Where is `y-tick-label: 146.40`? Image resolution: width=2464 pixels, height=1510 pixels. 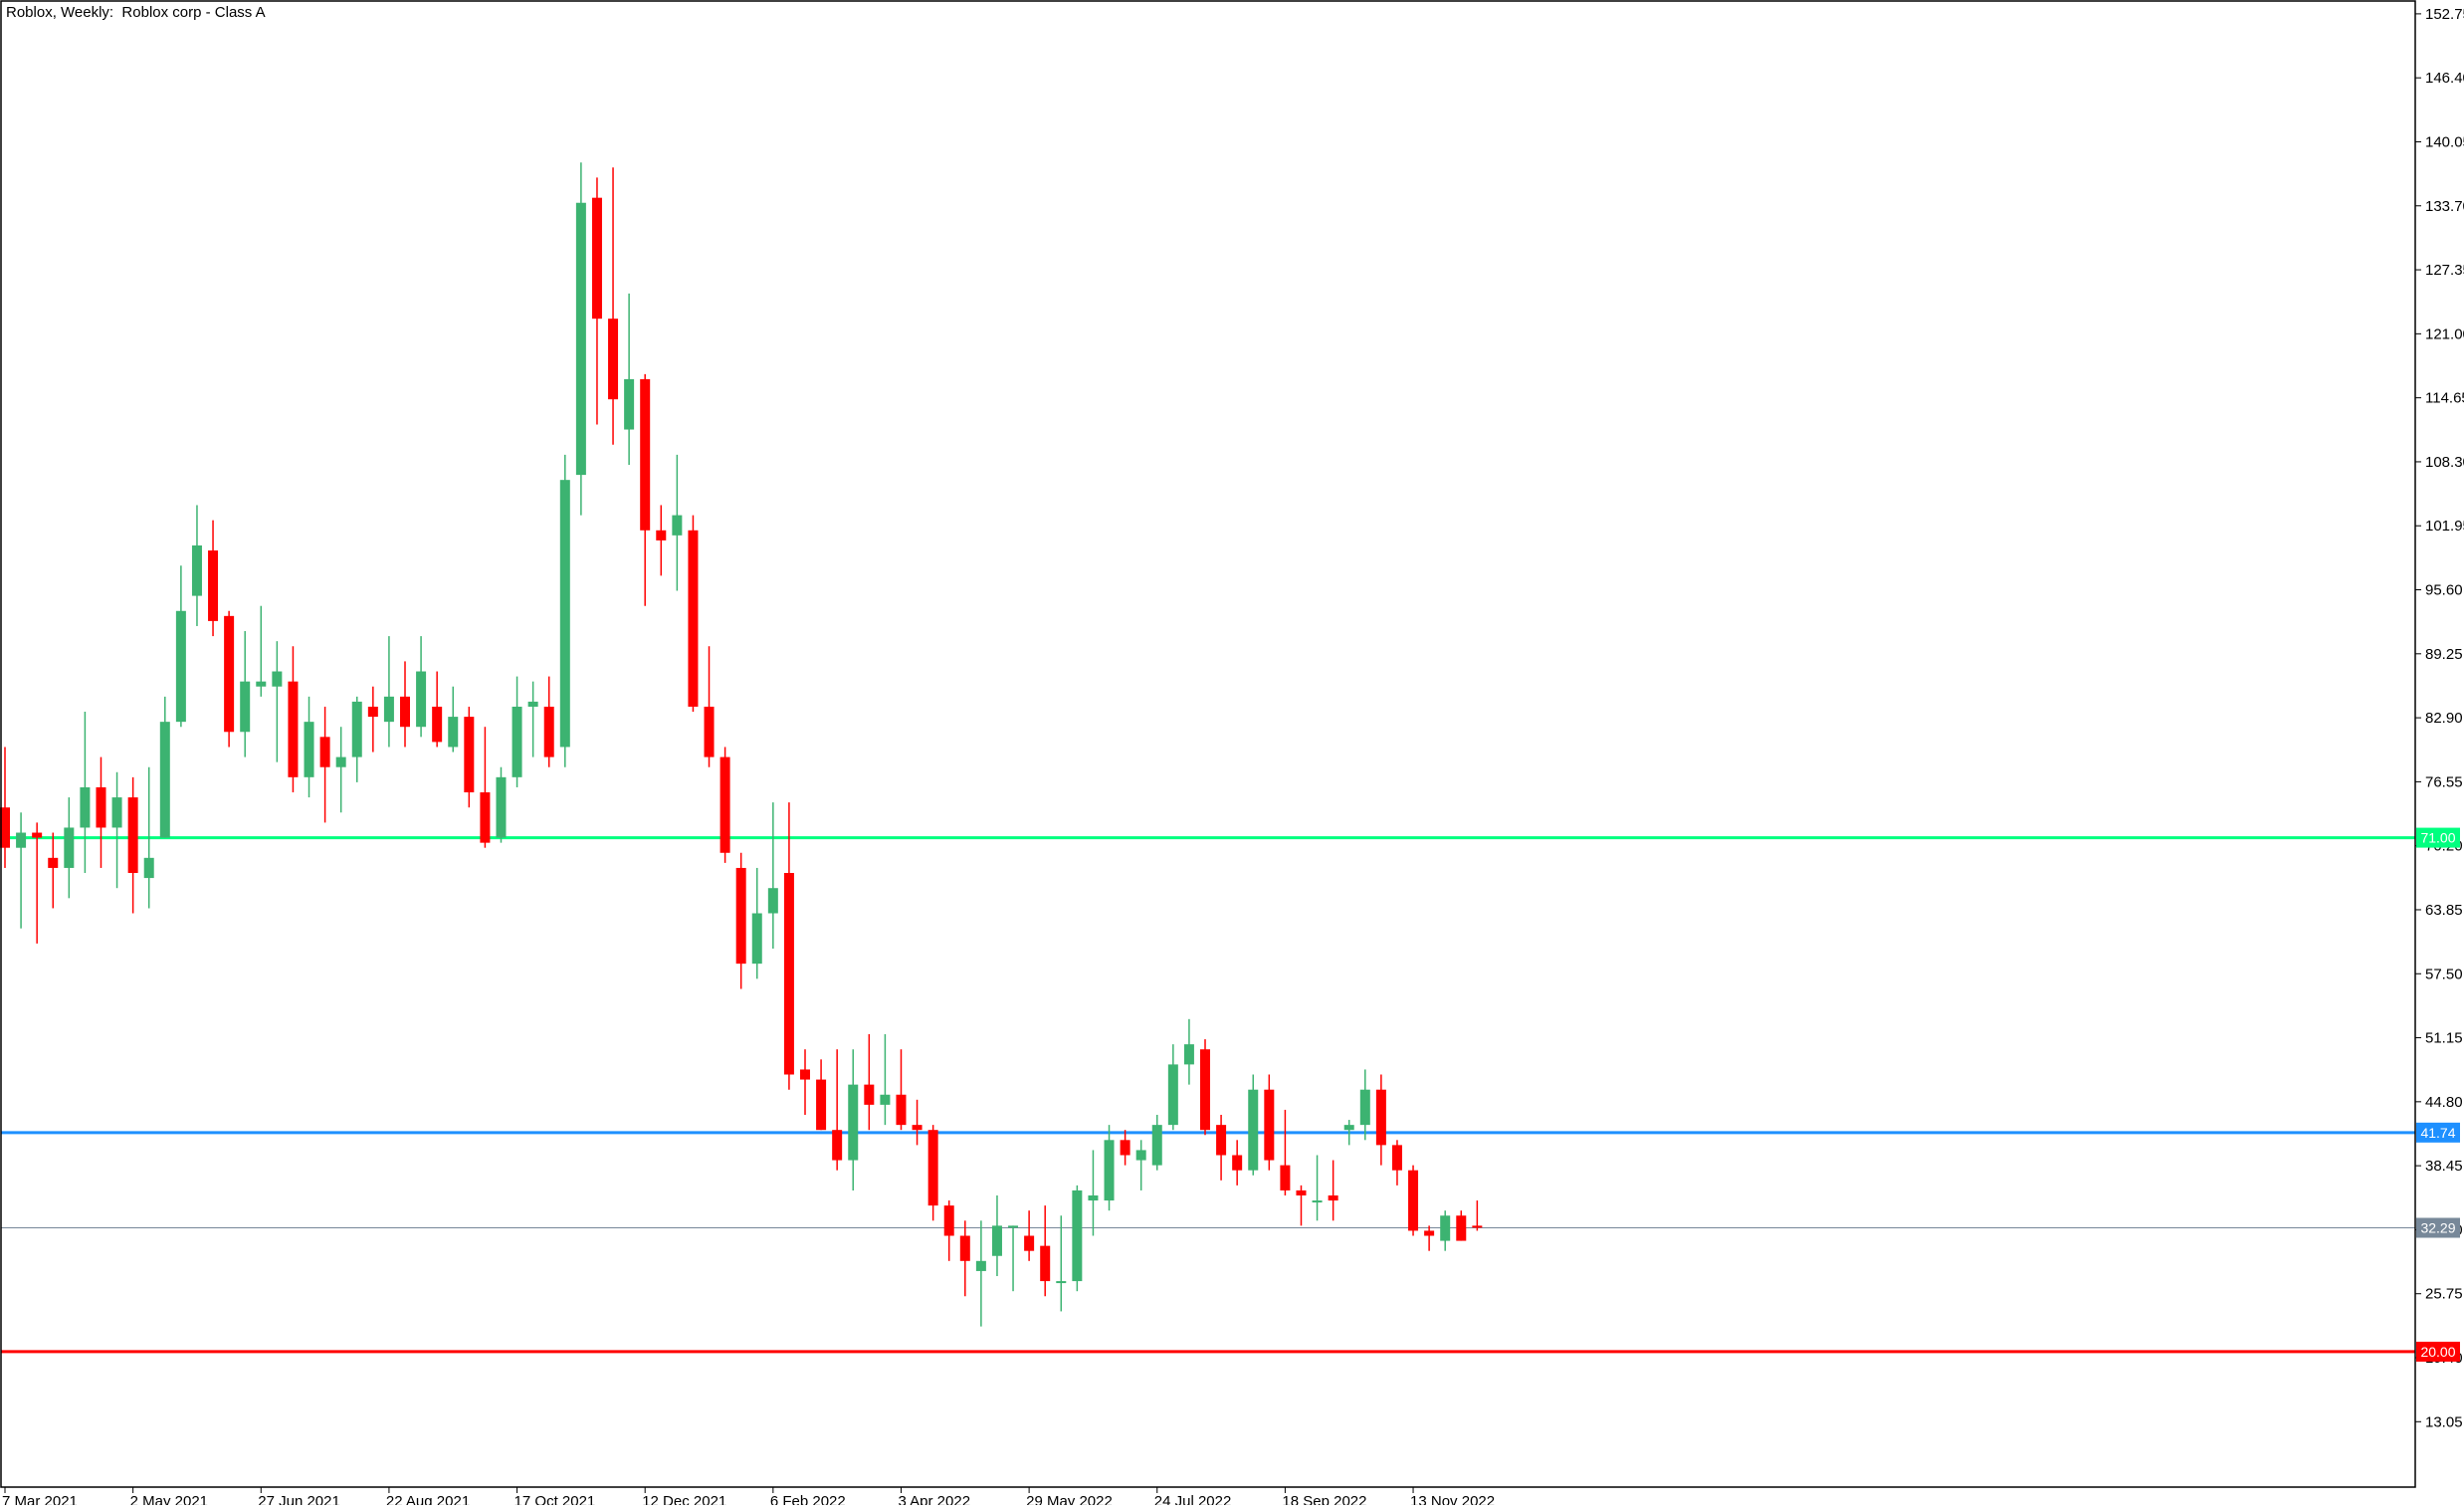 y-tick-label: 146.40 is located at coordinates (2445, 78).